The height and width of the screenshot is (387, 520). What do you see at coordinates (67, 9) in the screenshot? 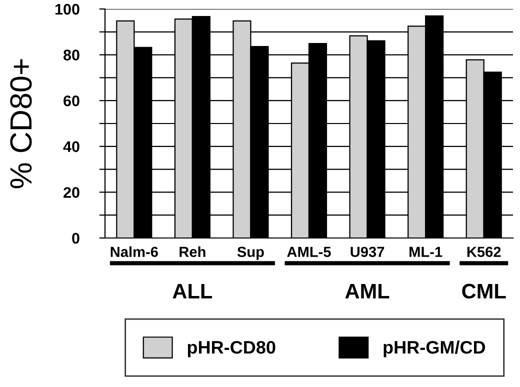
I see `y-tick-label: 100` at bounding box center [67, 9].